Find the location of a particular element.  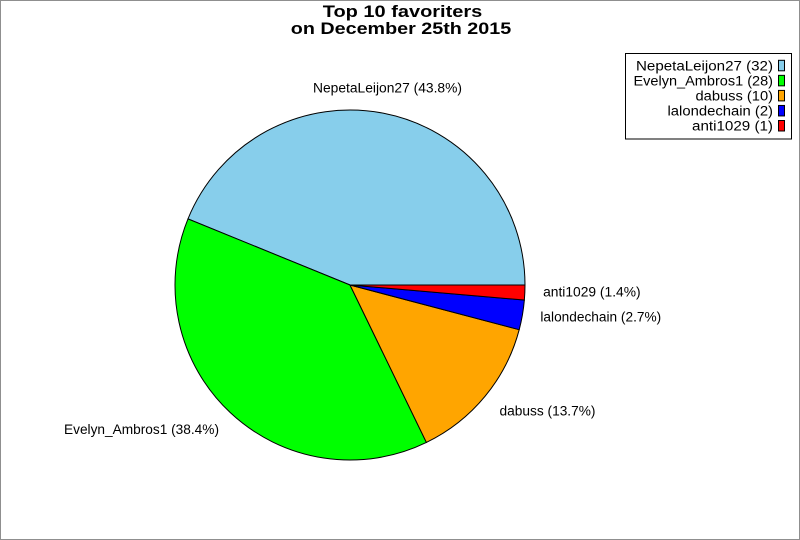

svg-text: anti1029 (1.4%) is located at coordinates (592, 291).